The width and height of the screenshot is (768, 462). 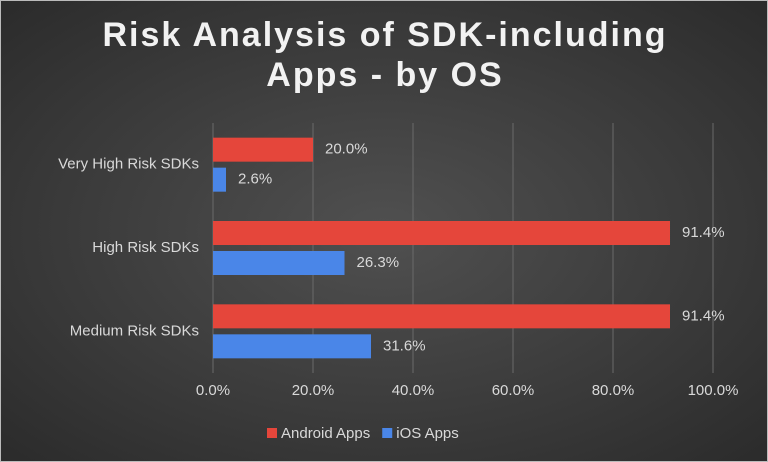 What do you see at coordinates (713, 390) in the screenshot?
I see `x-tick-label: 100.0%` at bounding box center [713, 390].